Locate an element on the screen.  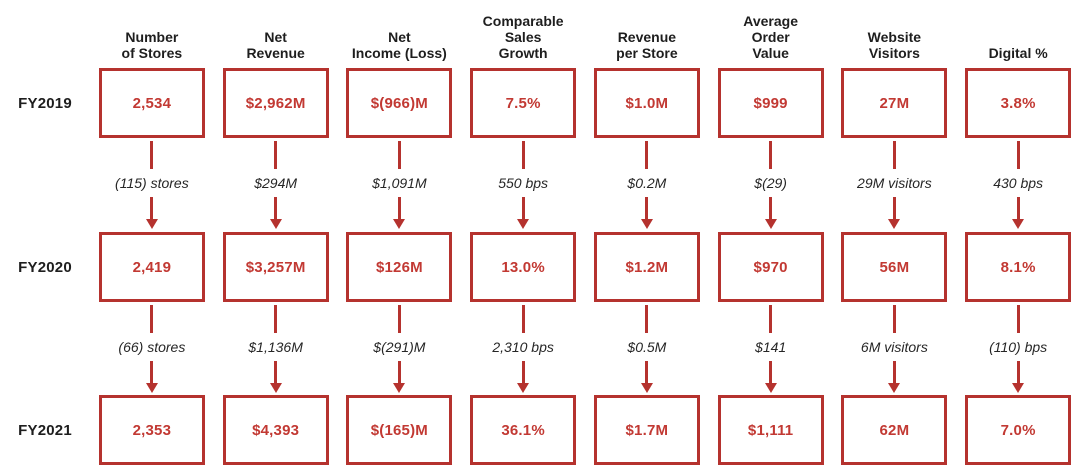
delta-label: $141 is located at coordinates (771, 346).